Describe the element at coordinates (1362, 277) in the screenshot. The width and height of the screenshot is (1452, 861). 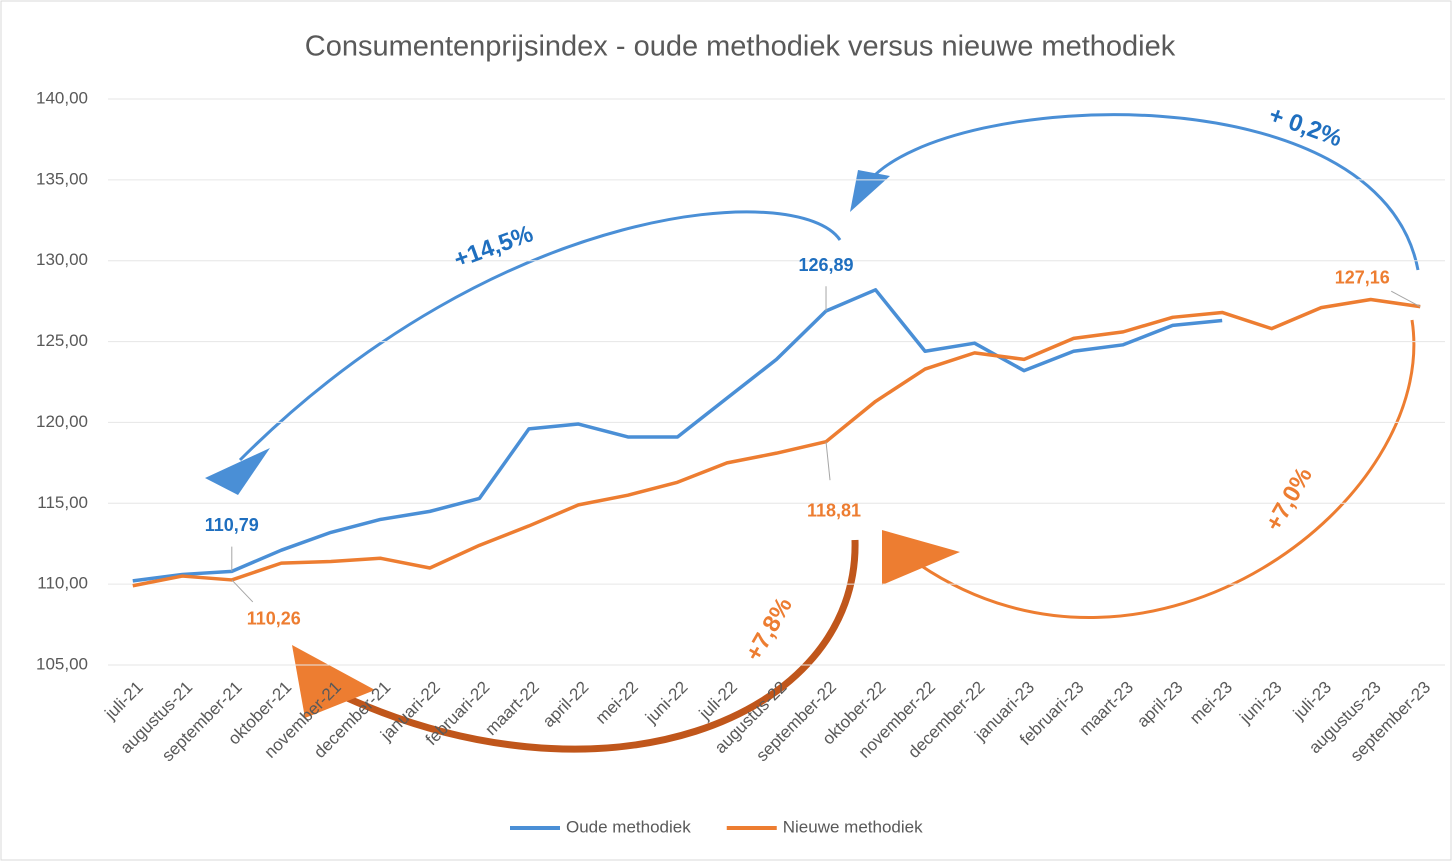
I see `data-label: 127,16` at that location.